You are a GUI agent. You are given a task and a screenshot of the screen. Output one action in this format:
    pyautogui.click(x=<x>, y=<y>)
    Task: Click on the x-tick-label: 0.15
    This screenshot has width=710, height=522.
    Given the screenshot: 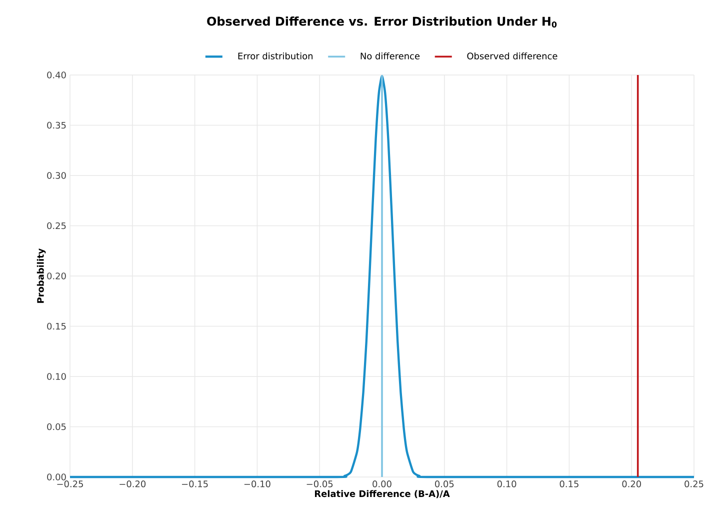 What is the action you would take?
    pyautogui.click(x=569, y=484)
    